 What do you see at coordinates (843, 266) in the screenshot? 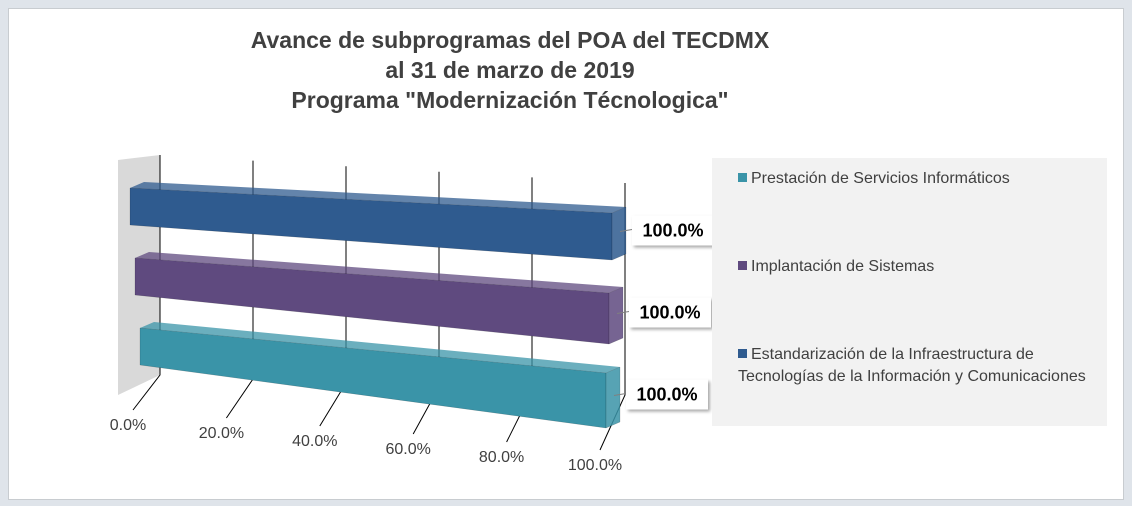
I see `legend-label: Implantación de Sistemas` at bounding box center [843, 266].